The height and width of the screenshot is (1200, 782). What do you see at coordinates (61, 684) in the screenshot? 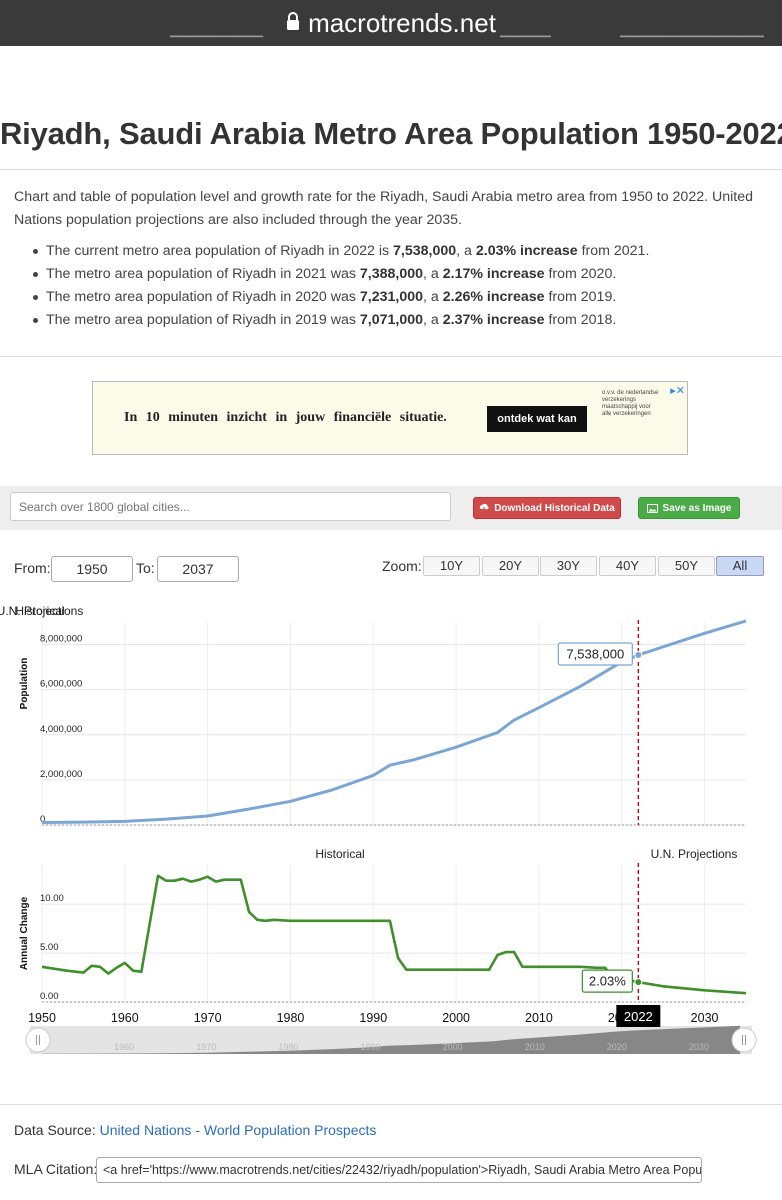
I see `y-tick-label: 6,000,000` at bounding box center [61, 684].